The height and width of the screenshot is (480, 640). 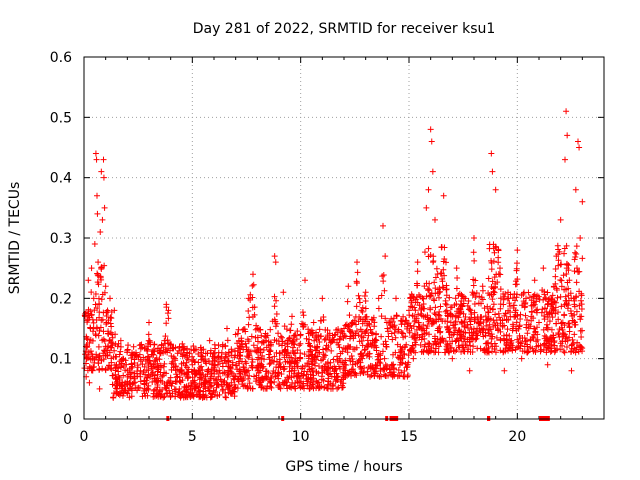 What do you see at coordinates (192, 437) in the screenshot?
I see `x-tick-label: 5` at bounding box center [192, 437].